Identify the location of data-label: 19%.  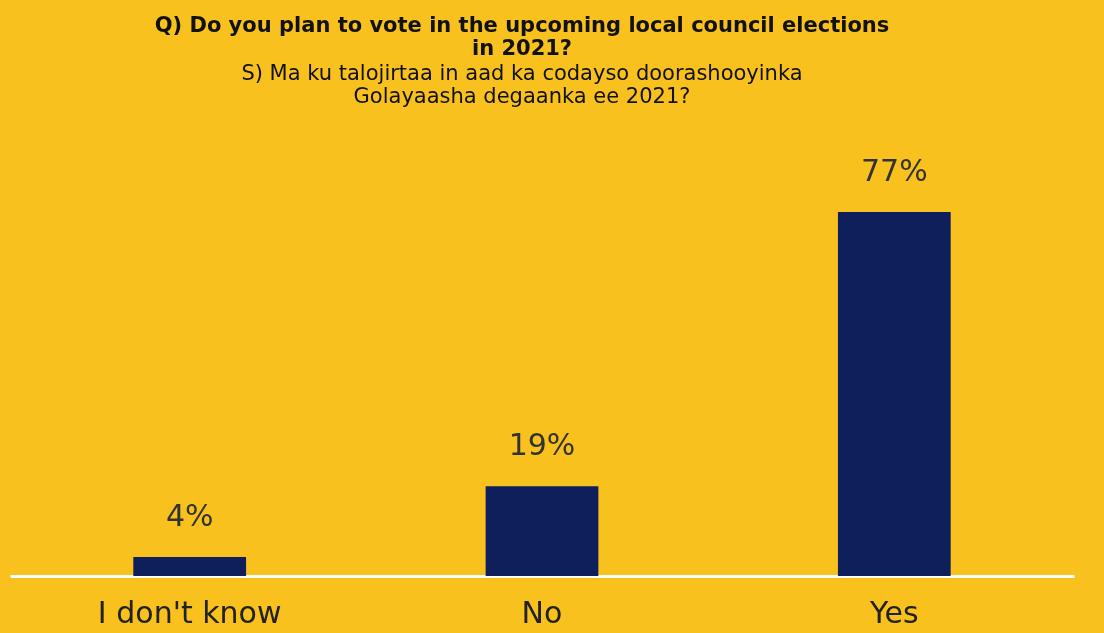
(542, 445).